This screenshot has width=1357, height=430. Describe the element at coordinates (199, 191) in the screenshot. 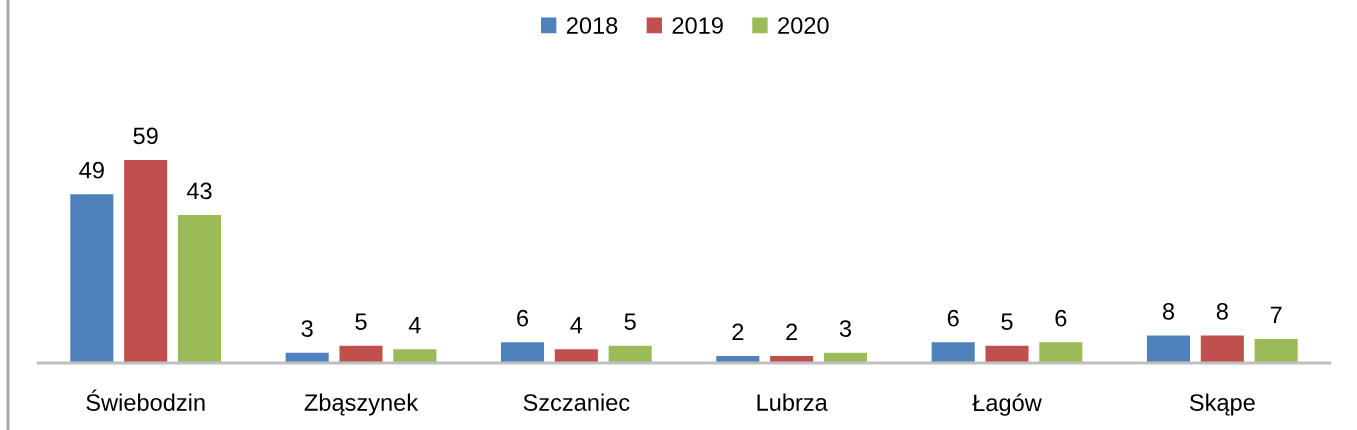

I see `data-label: 43` at that location.